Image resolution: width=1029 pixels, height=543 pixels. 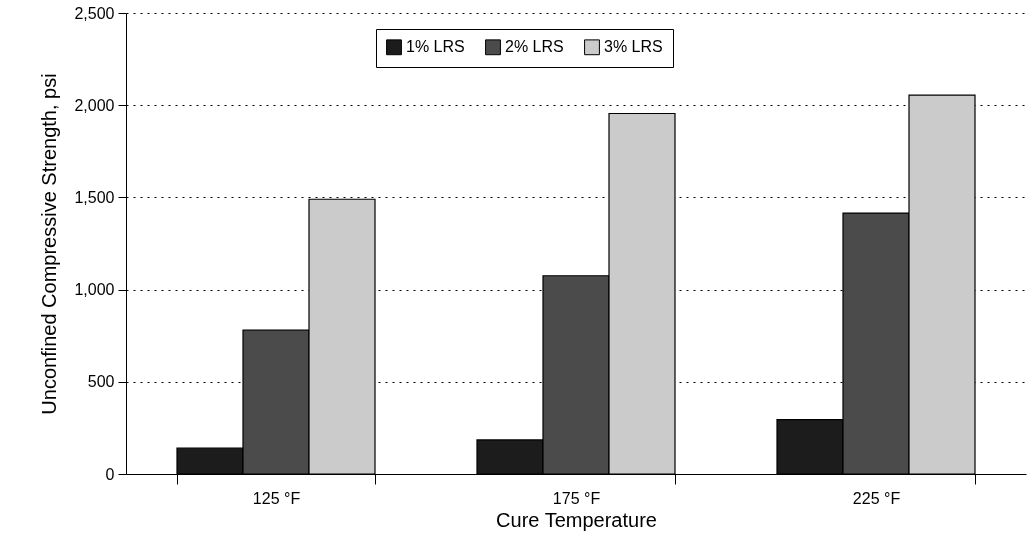 I want to click on legend-label: 1% LRS, so click(x=435, y=47).